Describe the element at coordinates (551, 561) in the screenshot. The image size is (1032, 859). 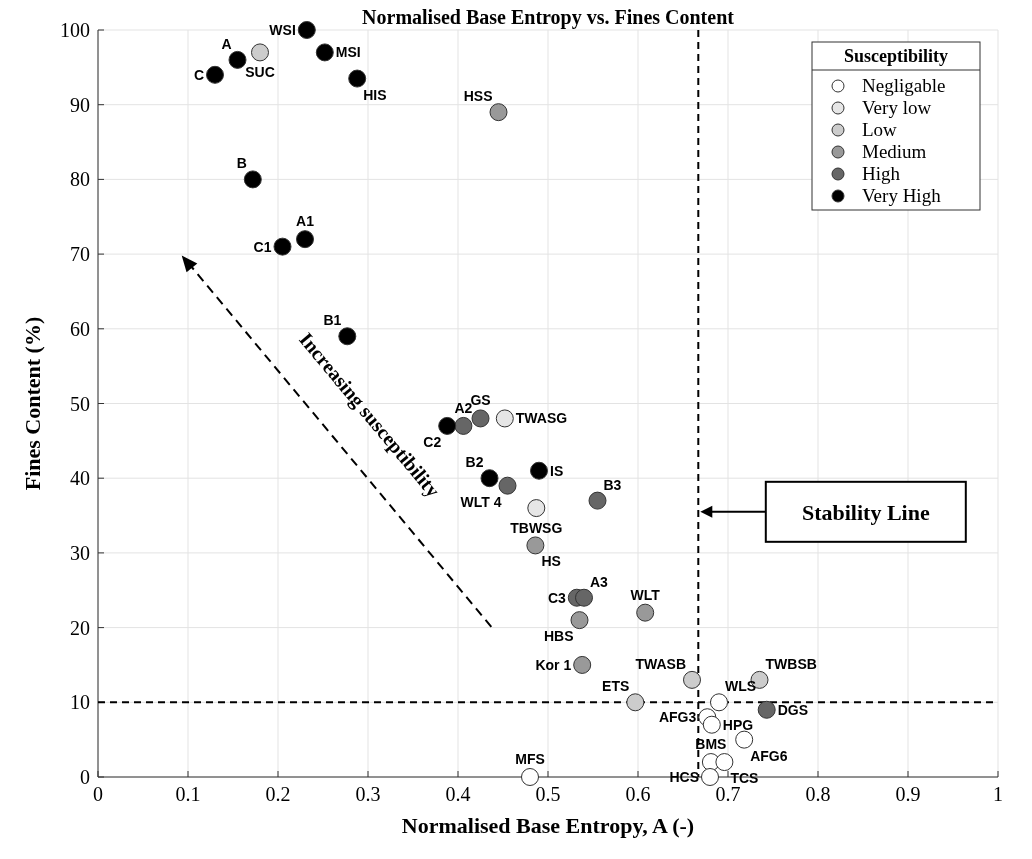
I see `annotation: HS` at that location.